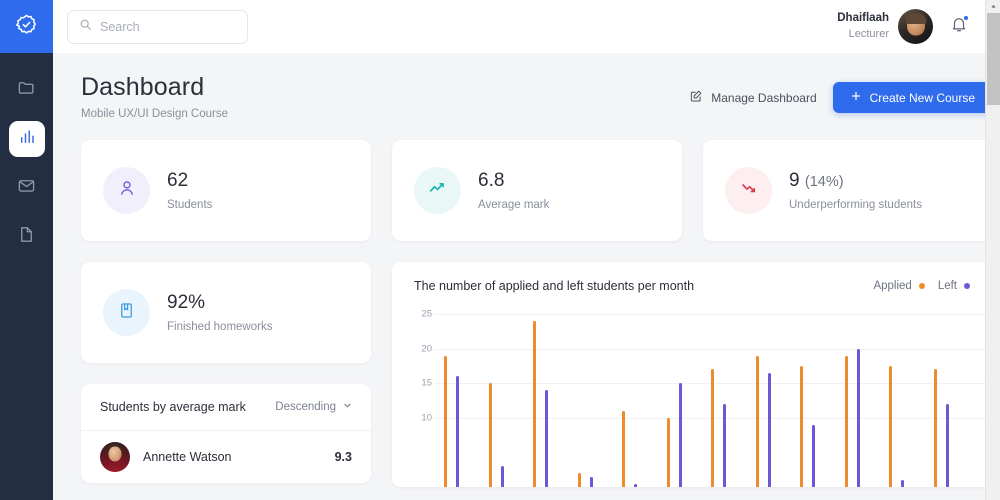 The width and height of the screenshot is (1000, 500). What do you see at coordinates (993, 6) in the screenshot?
I see `scrollbar-up-arrow` at bounding box center [993, 6].